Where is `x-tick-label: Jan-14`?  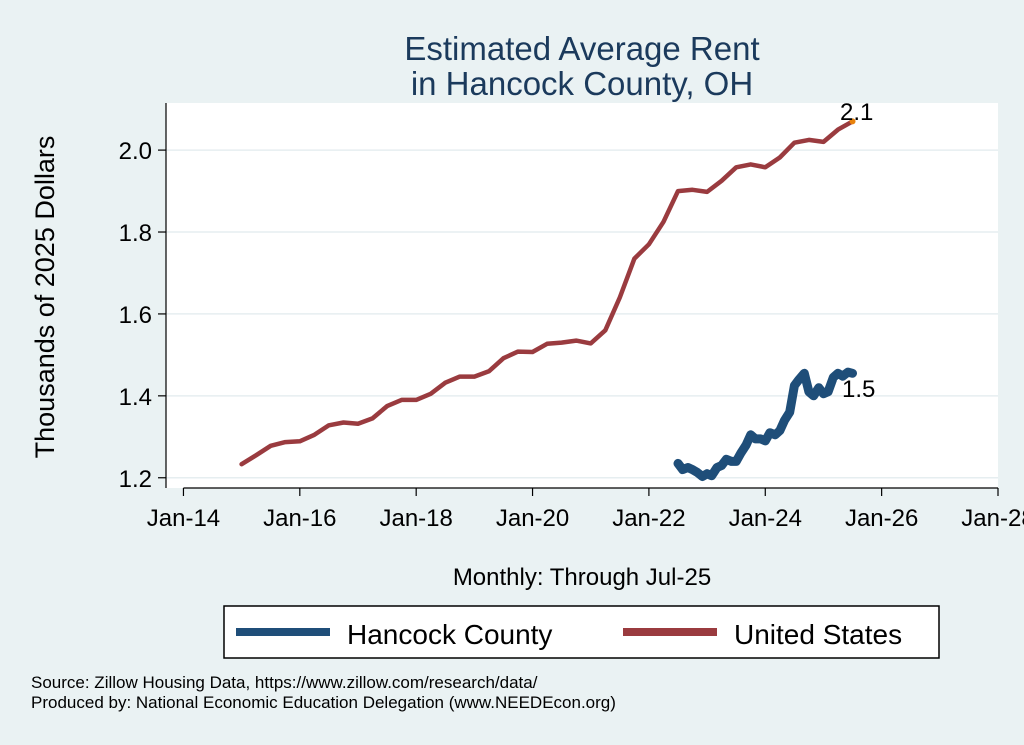 x-tick-label: Jan-14 is located at coordinates (183, 518).